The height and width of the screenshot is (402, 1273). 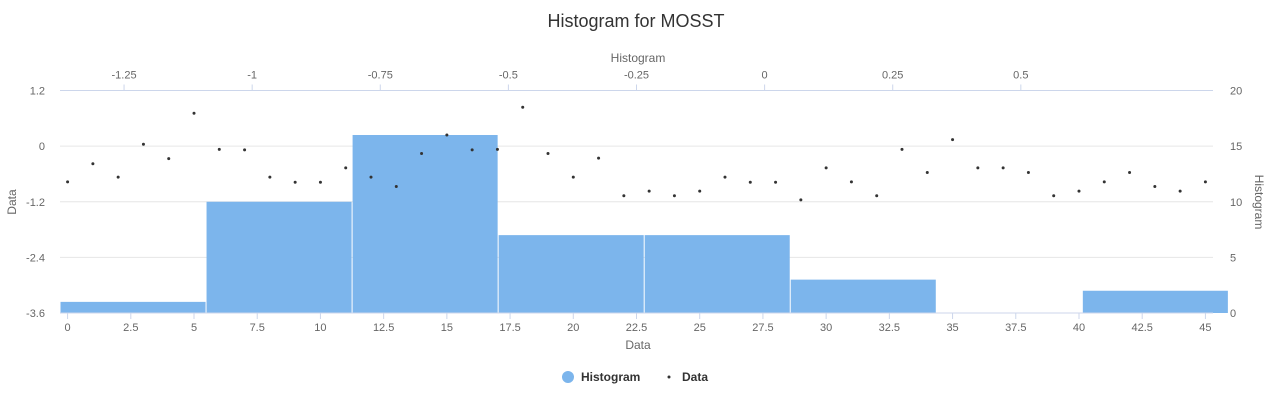 I want to click on x-top-tick-label: 0.5, so click(x=1020, y=76).